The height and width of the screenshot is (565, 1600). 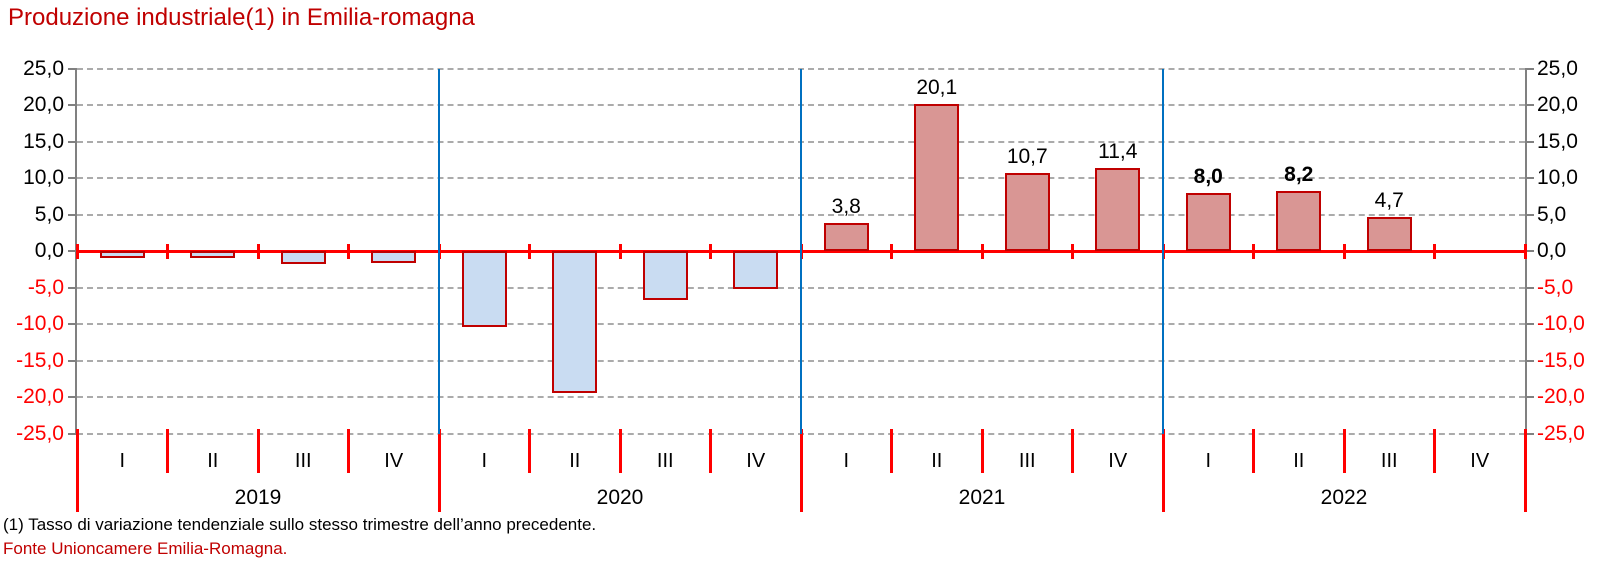 What do you see at coordinates (846, 237) in the screenshot?
I see `bar-2021-I` at bounding box center [846, 237].